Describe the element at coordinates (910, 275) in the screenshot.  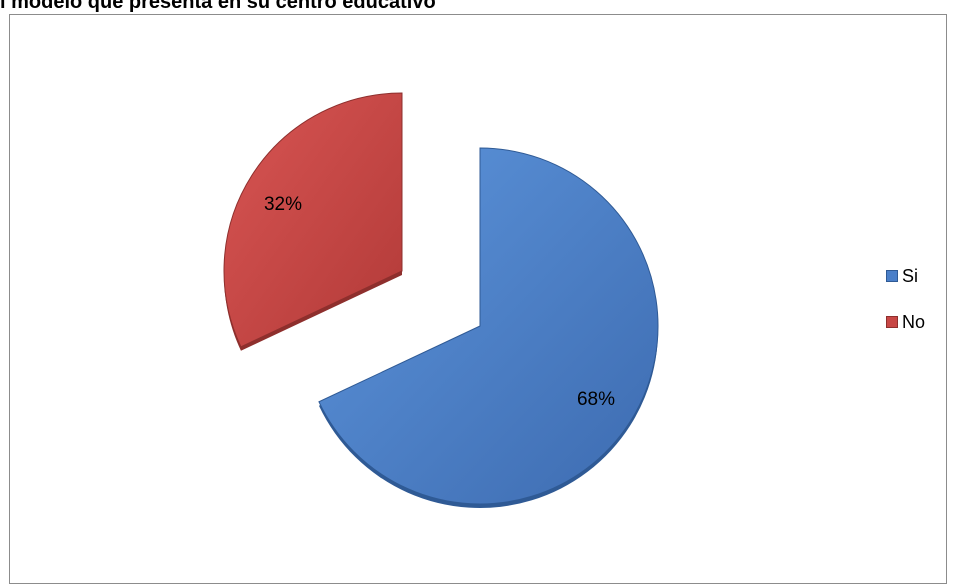
I see `legend-label-si: Si` at that location.